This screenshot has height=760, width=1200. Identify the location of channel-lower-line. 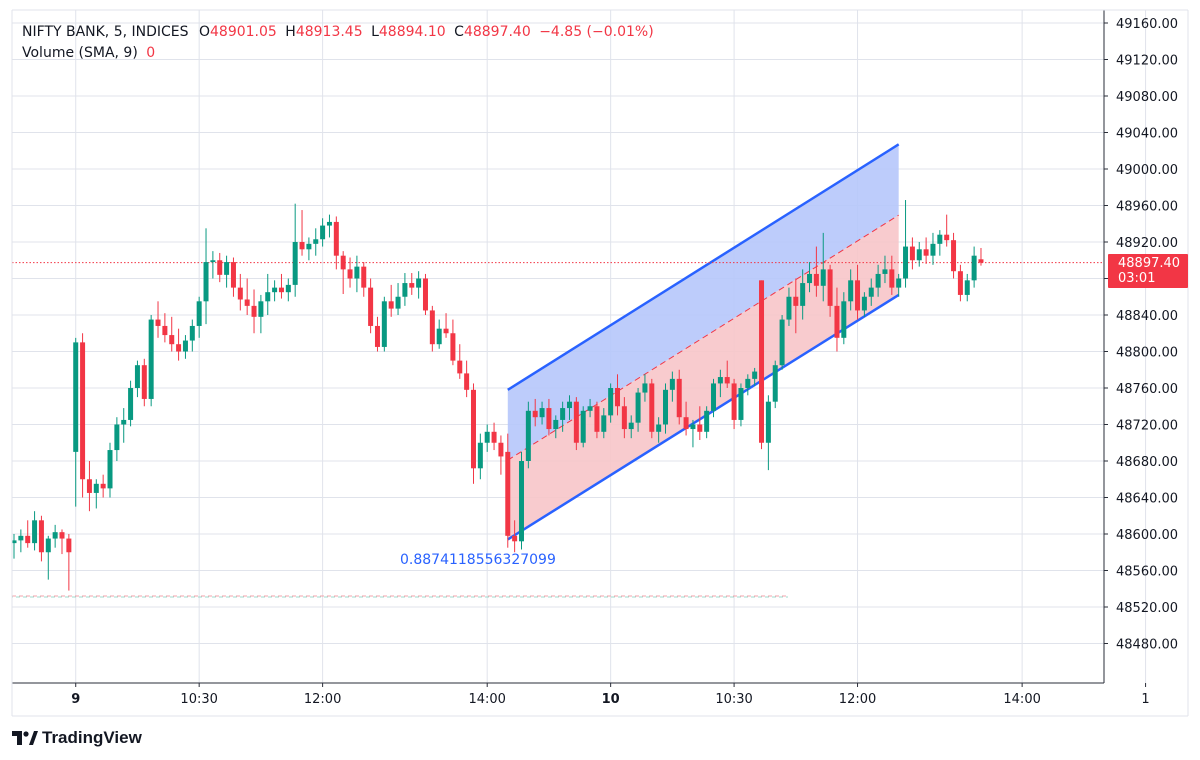
(703, 417).